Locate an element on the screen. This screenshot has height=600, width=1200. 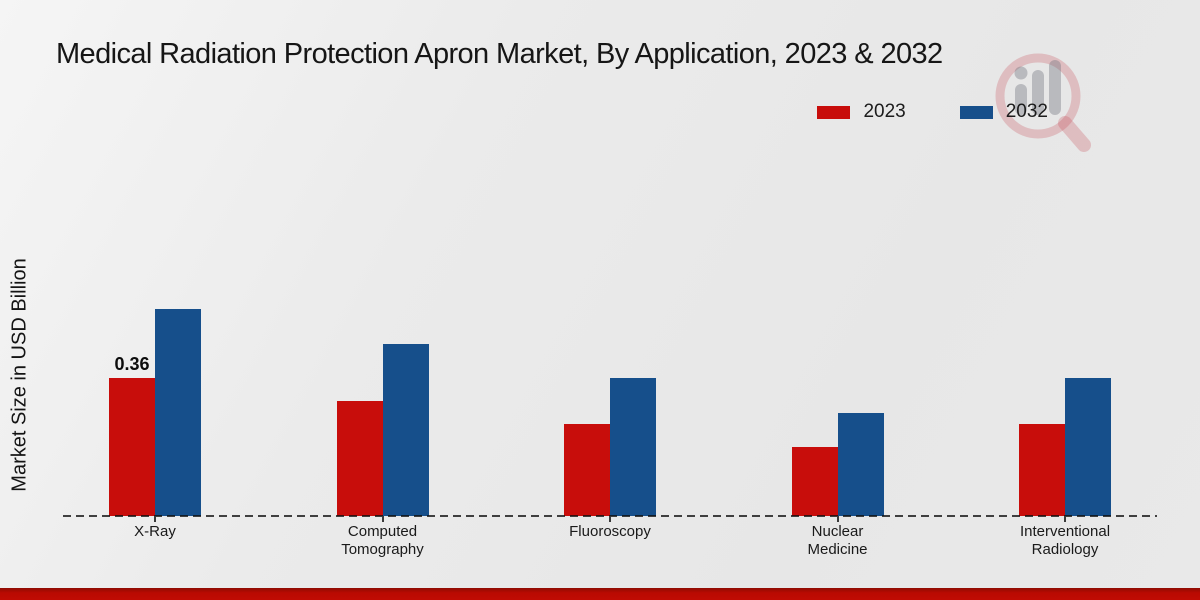
bar-2023-fluoroscopy is located at coordinates (587, 470).